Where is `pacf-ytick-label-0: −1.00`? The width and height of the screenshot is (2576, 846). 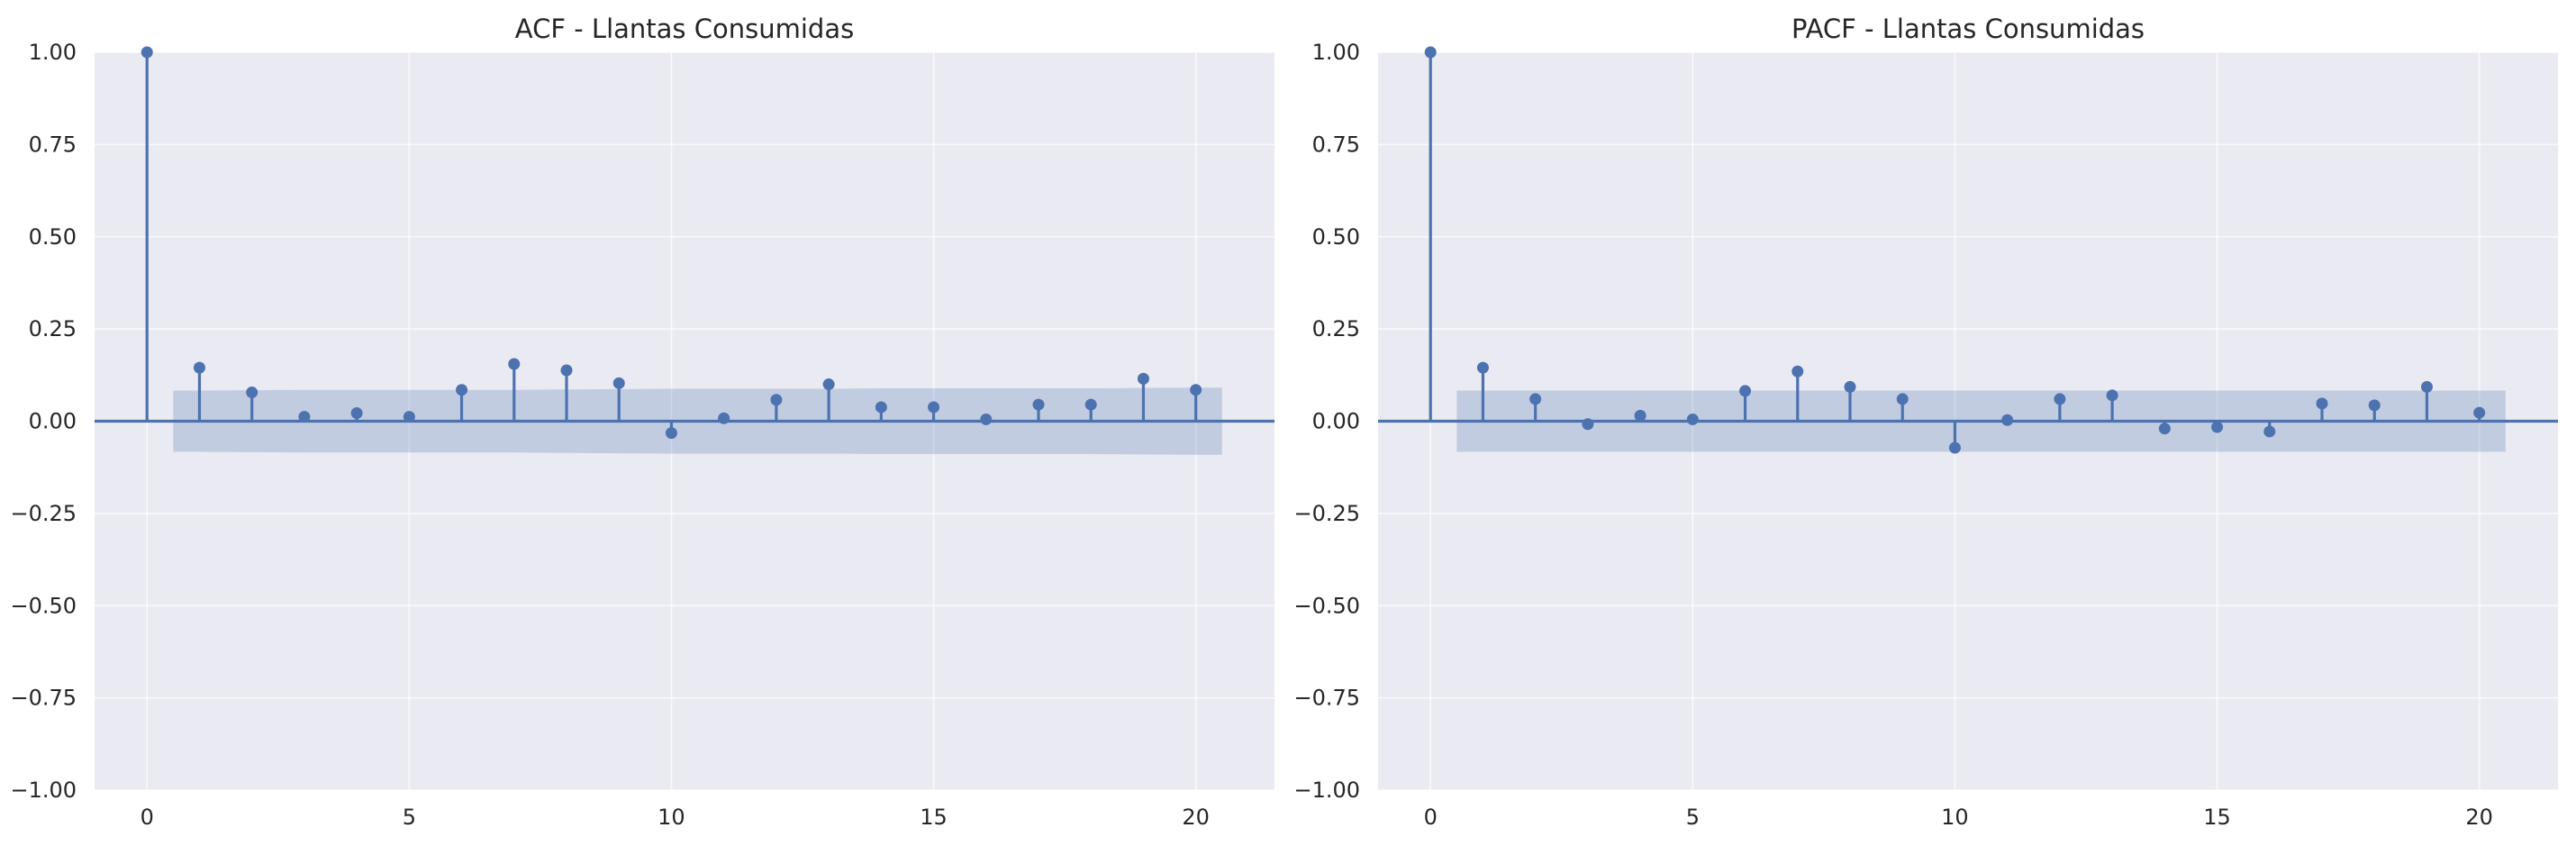
pacf-ytick-label-0: −1.00 is located at coordinates (1326, 790).